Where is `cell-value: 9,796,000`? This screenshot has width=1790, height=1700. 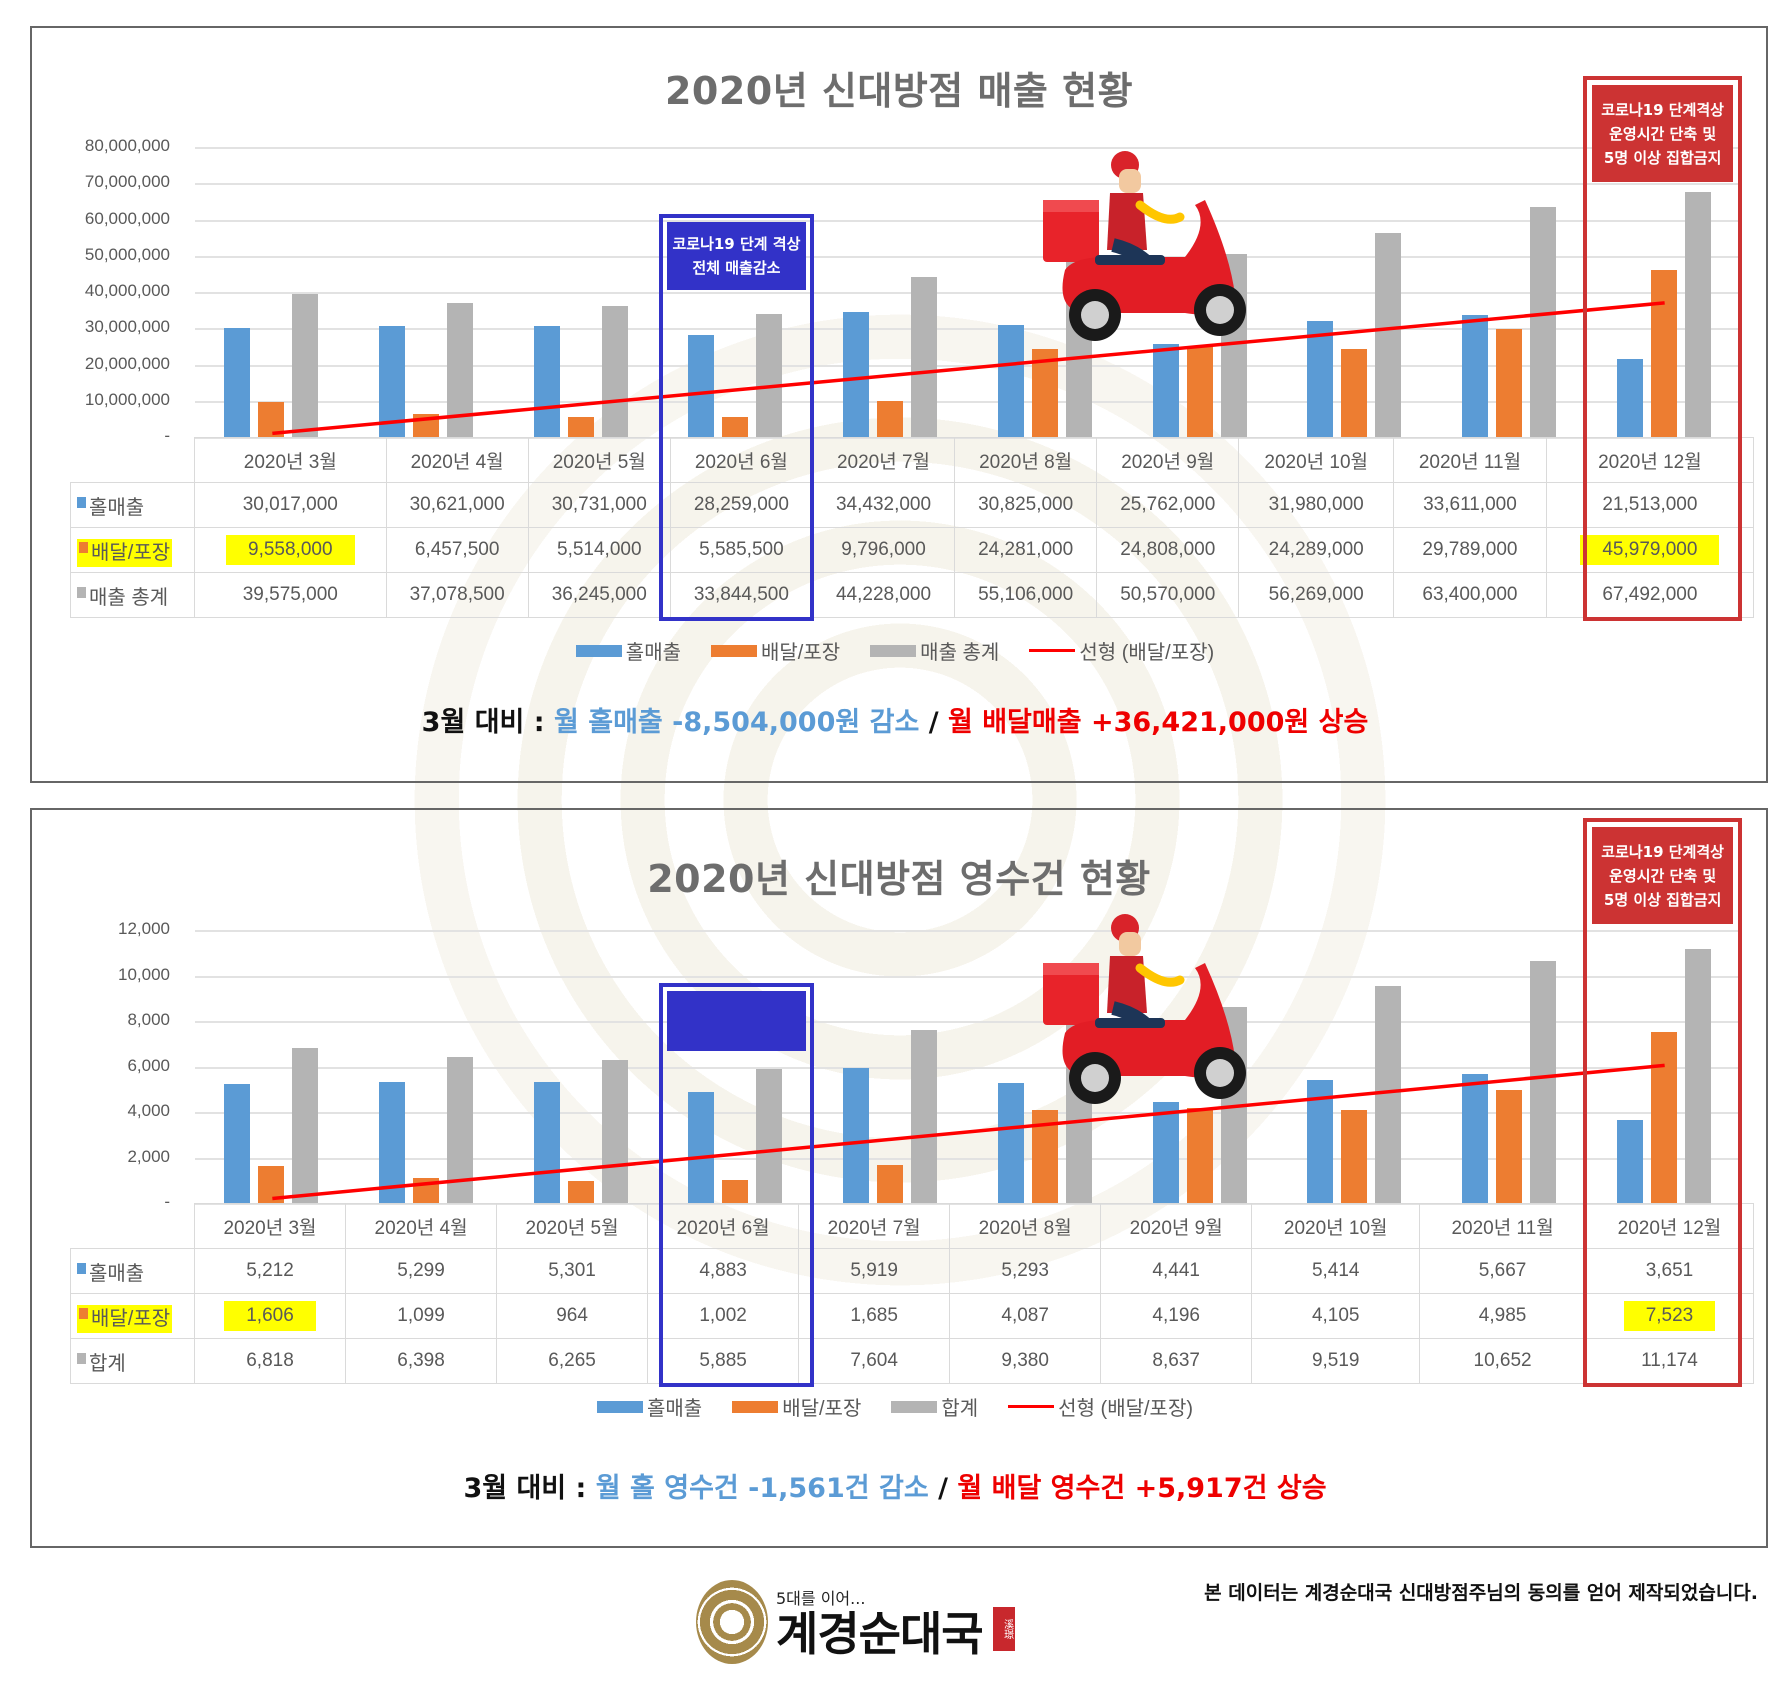 cell-value: 9,796,000 is located at coordinates (883, 549).